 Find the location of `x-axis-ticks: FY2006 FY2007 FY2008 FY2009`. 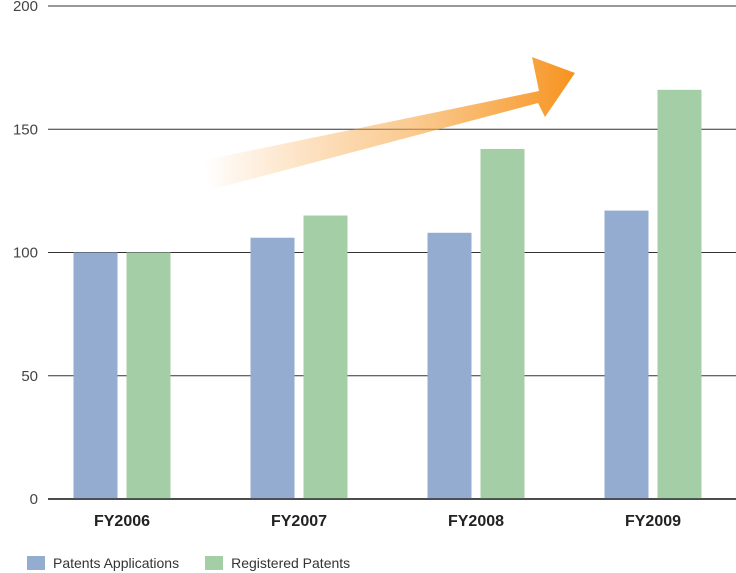

x-axis-ticks: FY2006 FY2007 FY2008 FY2009 is located at coordinates (392, 514).